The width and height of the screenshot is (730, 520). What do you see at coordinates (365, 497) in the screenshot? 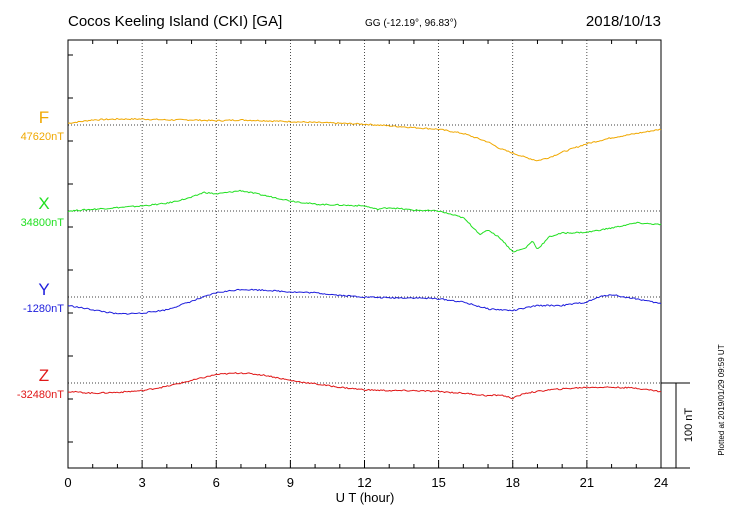
I see `x-axis-label: U T (hour)` at bounding box center [365, 497].